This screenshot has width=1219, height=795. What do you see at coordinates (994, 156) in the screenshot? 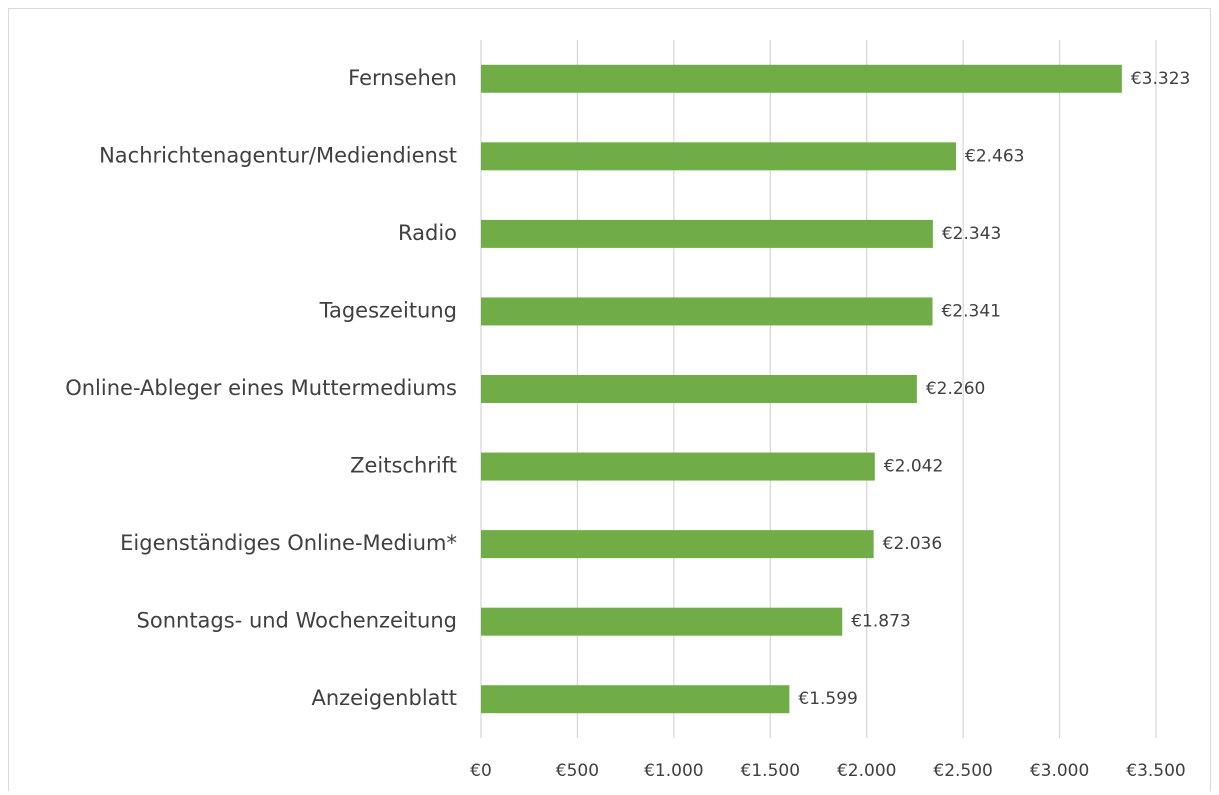
I see `value-label: €2.463` at bounding box center [994, 156].